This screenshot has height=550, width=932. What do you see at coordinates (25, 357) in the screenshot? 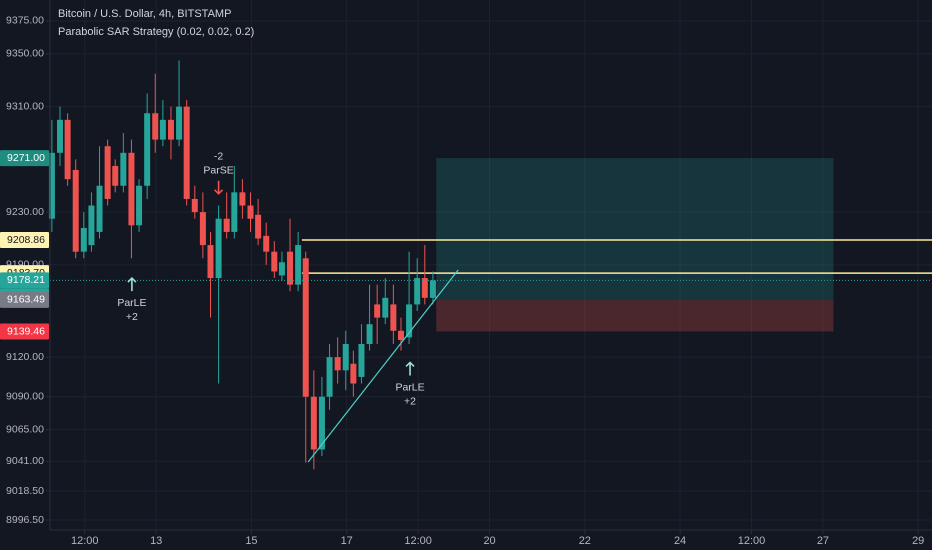
I see `y-tick-label: 9120.00` at bounding box center [25, 357].